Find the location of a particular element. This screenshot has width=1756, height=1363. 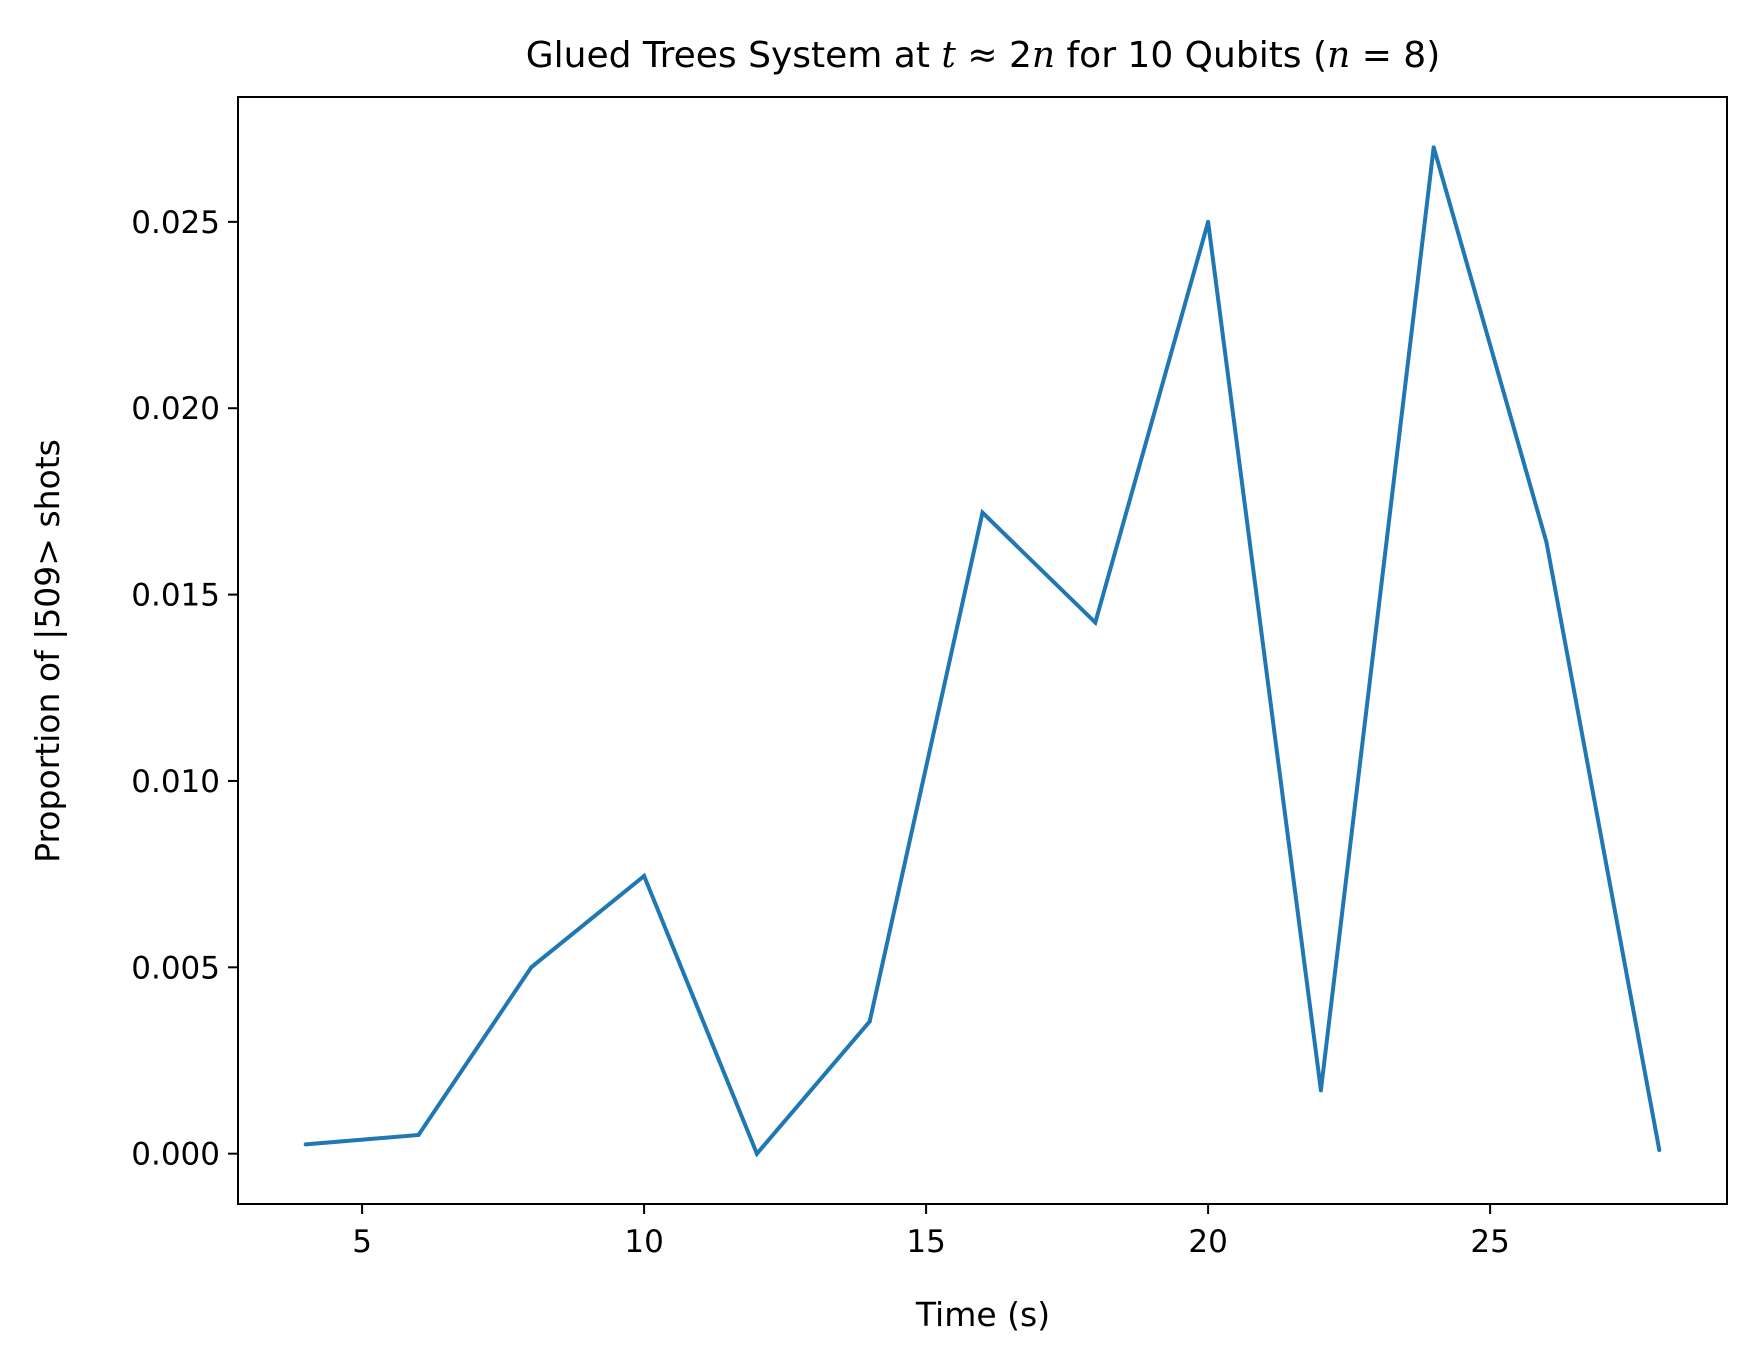

chart-title-n: n is located at coordinates (1043, 55).